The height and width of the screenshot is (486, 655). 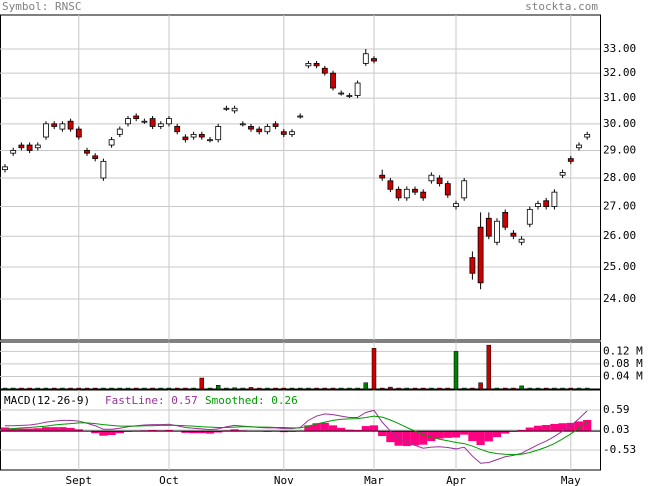 What do you see at coordinates (300, 365) in the screenshot?
I see `panel-frame` at bounding box center [300, 365].